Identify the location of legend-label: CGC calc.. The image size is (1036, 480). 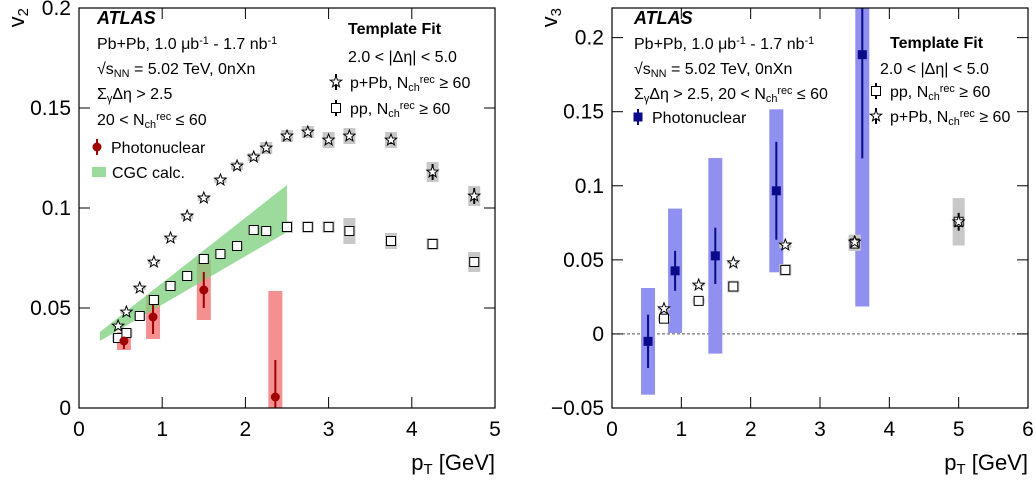
(148, 173).